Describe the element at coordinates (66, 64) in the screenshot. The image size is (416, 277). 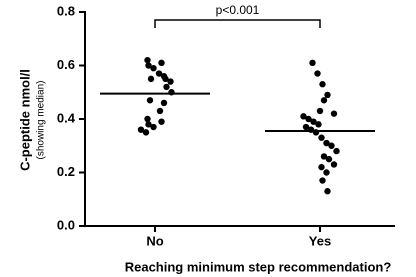
I see `y-tick-label: 0.6` at that location.